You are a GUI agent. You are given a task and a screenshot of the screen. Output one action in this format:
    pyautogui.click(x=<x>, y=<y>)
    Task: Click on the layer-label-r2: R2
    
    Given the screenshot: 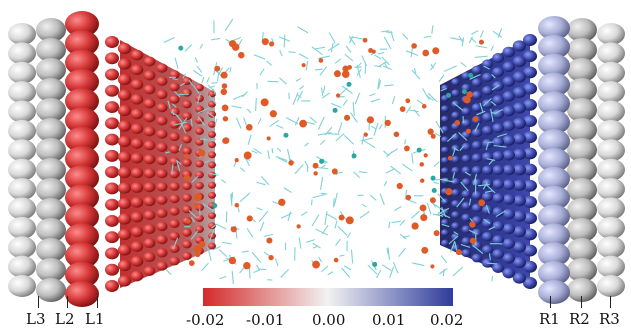 What is the action you would take?
    pyautogui.click(x=579, y=319)
    